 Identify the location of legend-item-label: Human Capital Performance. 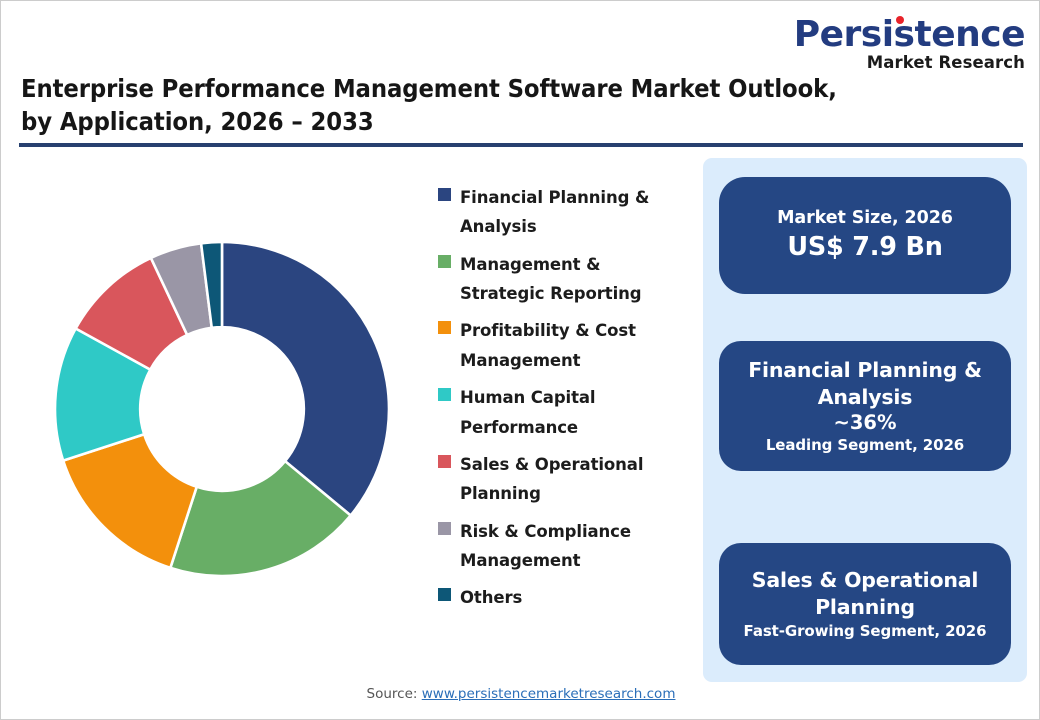
(528, 412).